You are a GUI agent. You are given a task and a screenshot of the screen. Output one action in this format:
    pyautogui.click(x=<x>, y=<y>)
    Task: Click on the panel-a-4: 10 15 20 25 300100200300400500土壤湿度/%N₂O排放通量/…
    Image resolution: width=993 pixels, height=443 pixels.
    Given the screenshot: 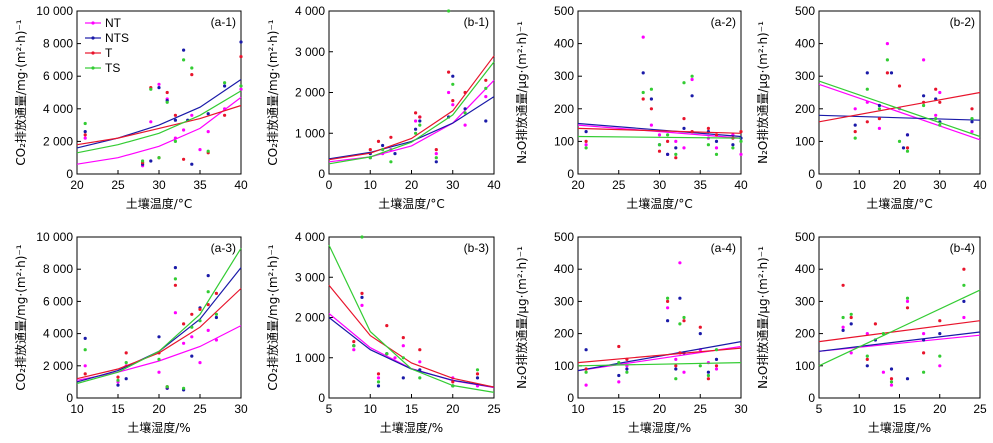 What is the action you would take?
    pyautogui.click(x=631, y=332)
    